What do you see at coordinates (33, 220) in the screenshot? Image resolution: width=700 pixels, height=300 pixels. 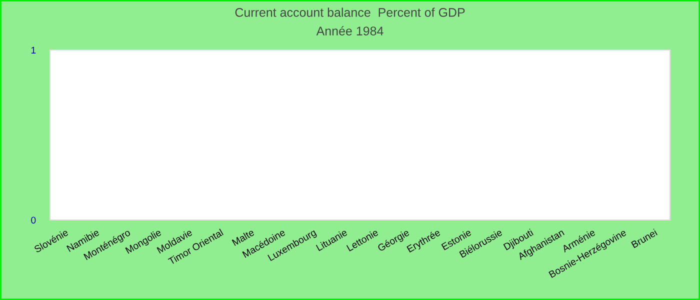 I see `y-tick-label: 0` at bounding box center [33, 220].